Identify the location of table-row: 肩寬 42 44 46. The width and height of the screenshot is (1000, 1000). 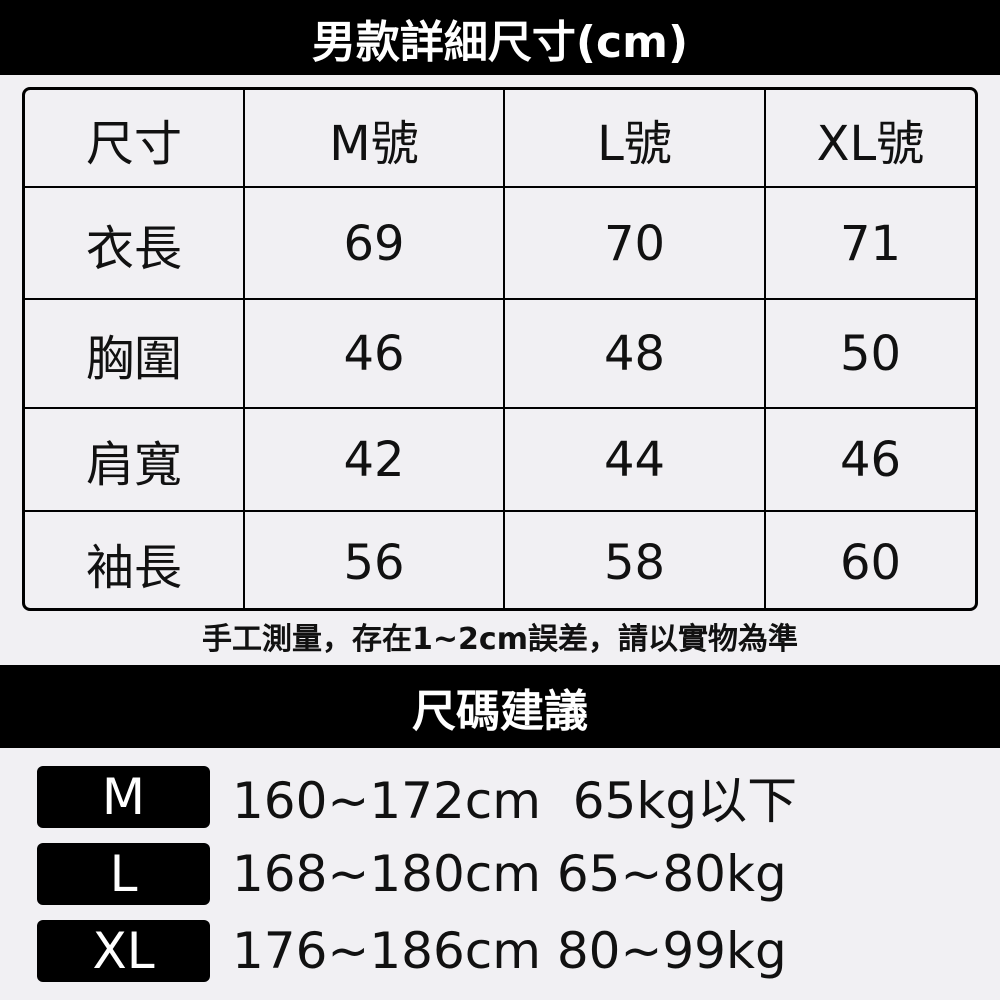
(500, 459).